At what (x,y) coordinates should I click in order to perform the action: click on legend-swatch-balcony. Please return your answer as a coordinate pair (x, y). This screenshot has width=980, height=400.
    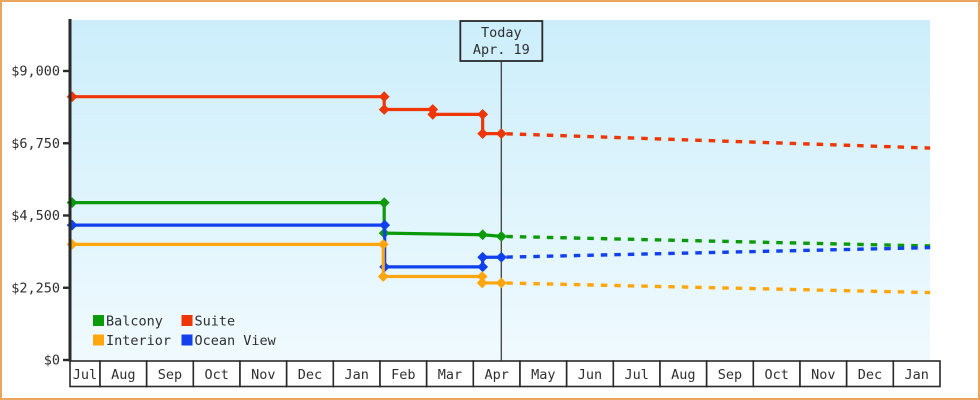
    Looking at the image, I should click on (98, 320).